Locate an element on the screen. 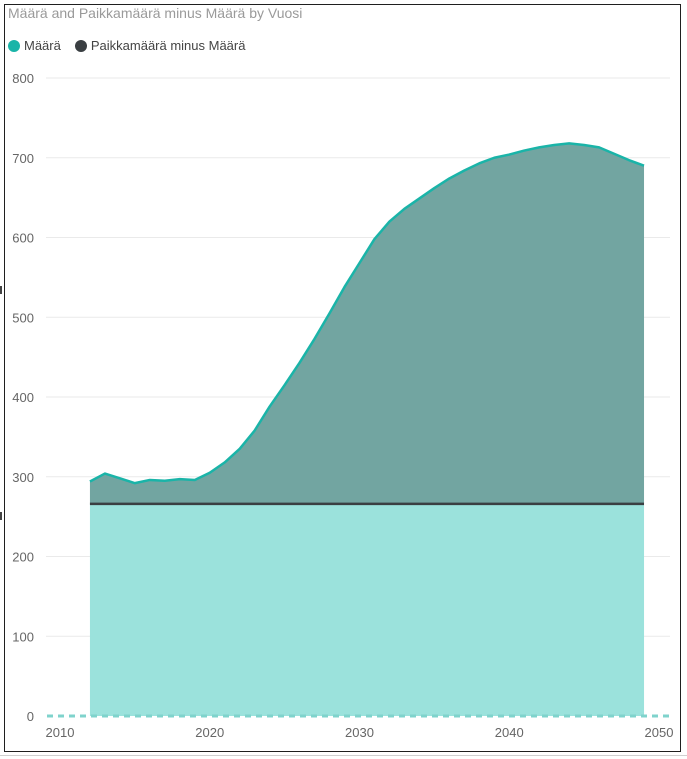 The width and height of the screenshot is (687, 759). y-tick-label: 700 is located at coordinates (23, 158).